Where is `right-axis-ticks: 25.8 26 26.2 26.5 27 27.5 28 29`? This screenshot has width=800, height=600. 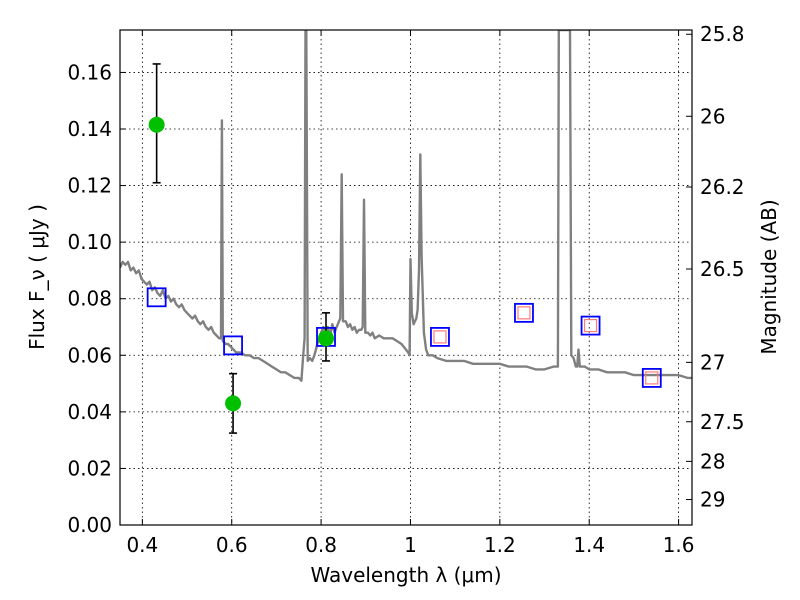
right-axis-ticks: 25.8 26 26.2 26.5 27 27.5 28 29 is located at coordinates (715, 267).